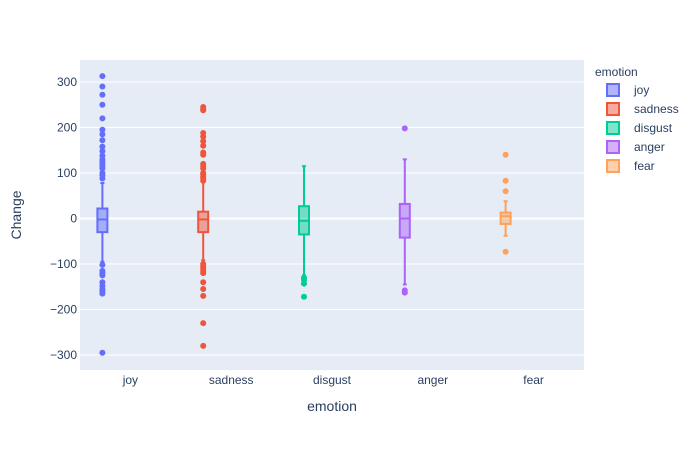  Describe the element at coordinates (656, 109) in the screenshot. I see `legend-label: sadness` at that location.